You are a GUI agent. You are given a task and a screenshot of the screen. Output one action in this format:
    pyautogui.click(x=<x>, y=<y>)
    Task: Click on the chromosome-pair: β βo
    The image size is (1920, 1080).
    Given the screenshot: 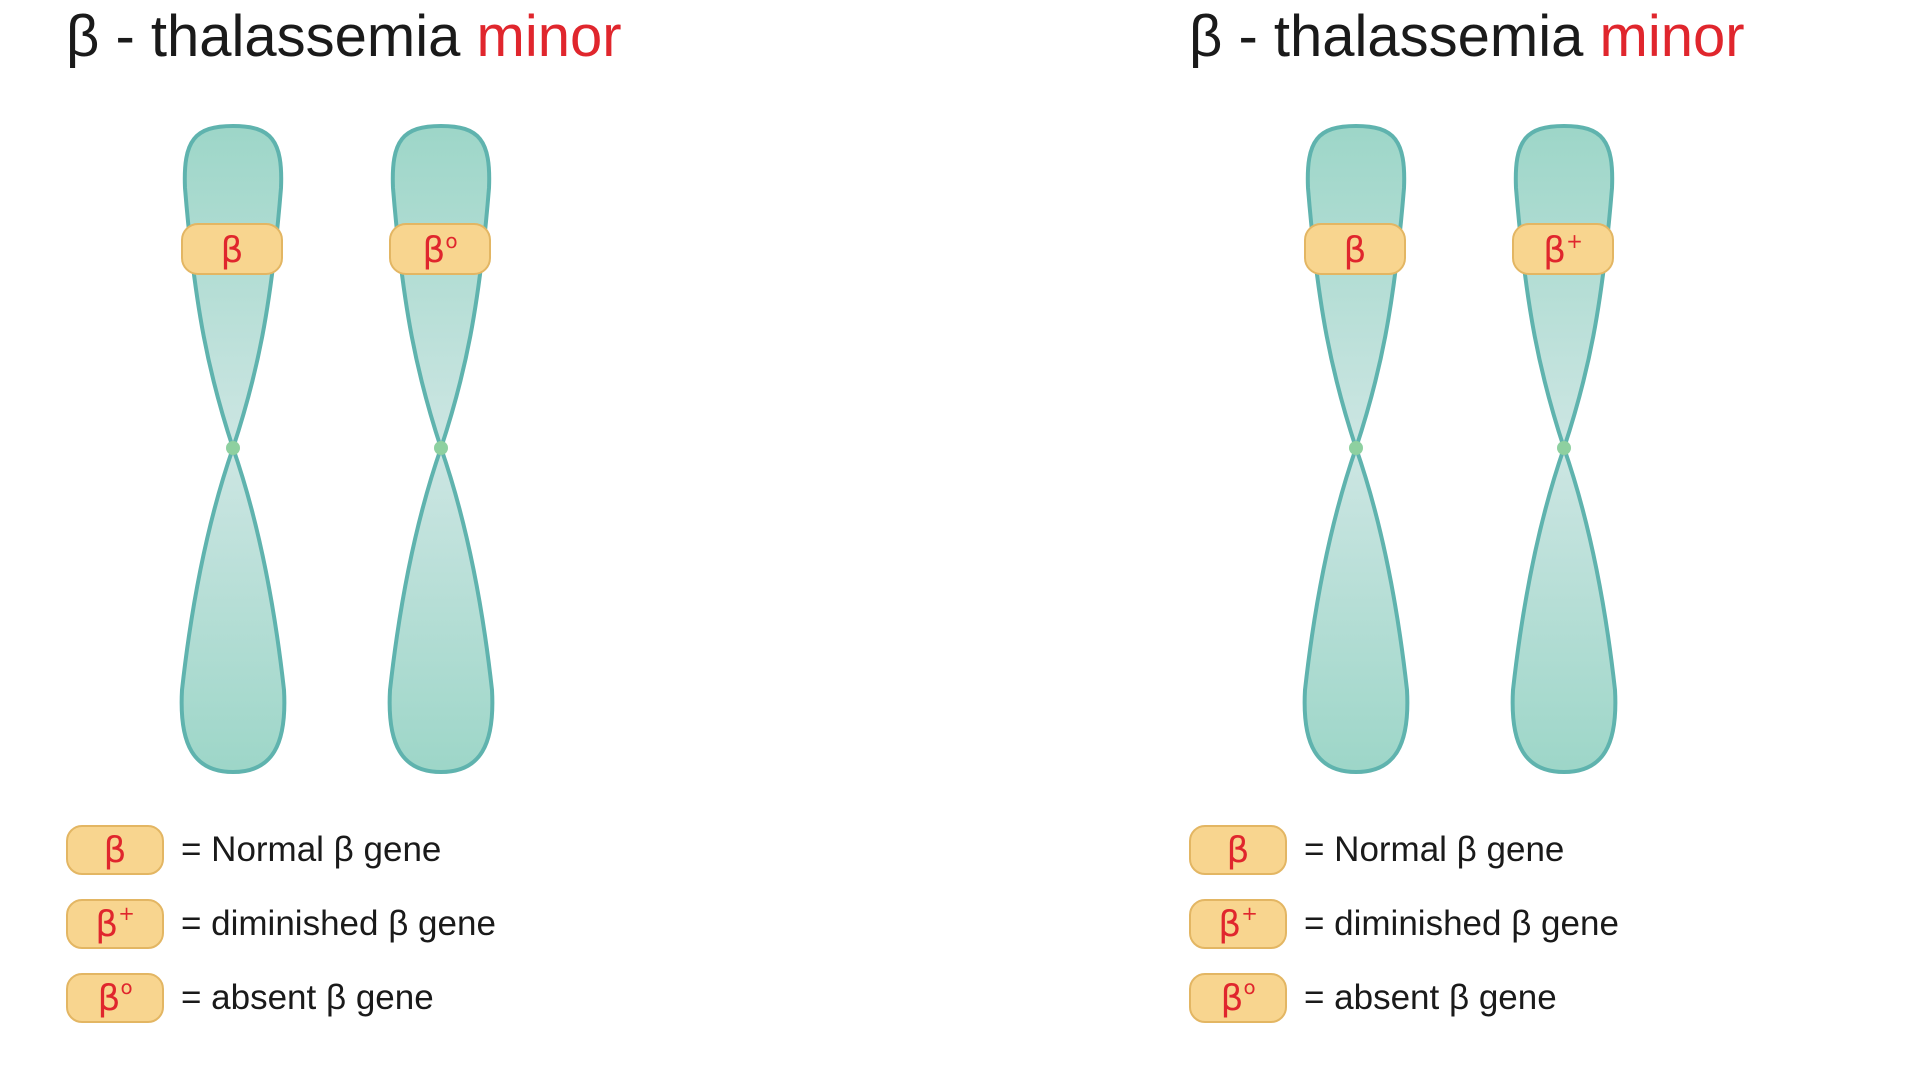 What is the action you would take?
    pyautogui.click(x=337, y=449)
    